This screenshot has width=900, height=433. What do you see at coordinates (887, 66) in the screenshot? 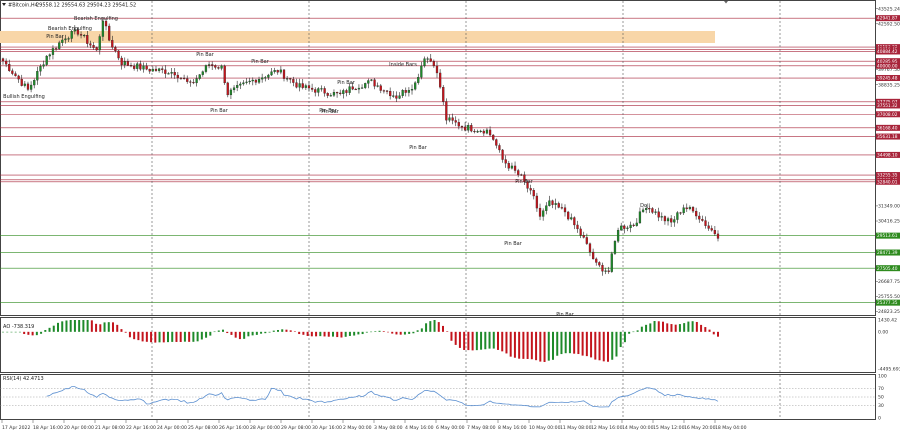
I see `price-level-value: 40000.00` at bounding box center [887, 66].